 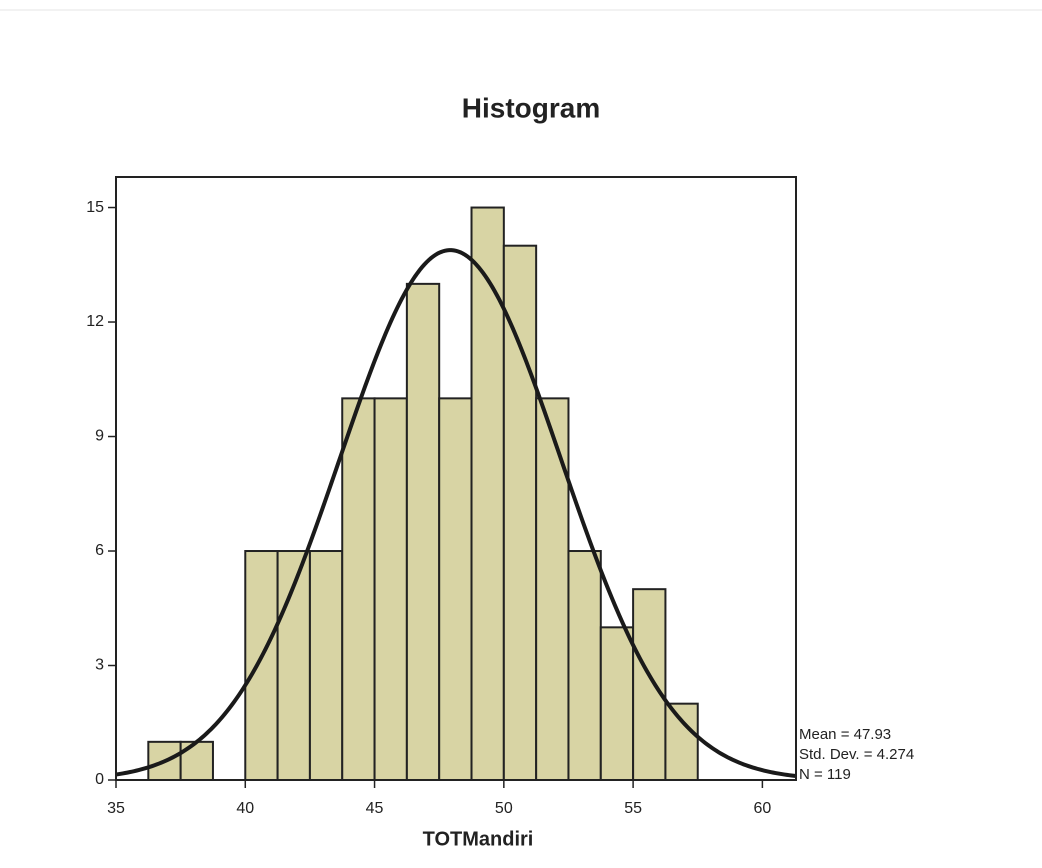 I want to click on y-tick-label: 6, so click(x=99, y=550).